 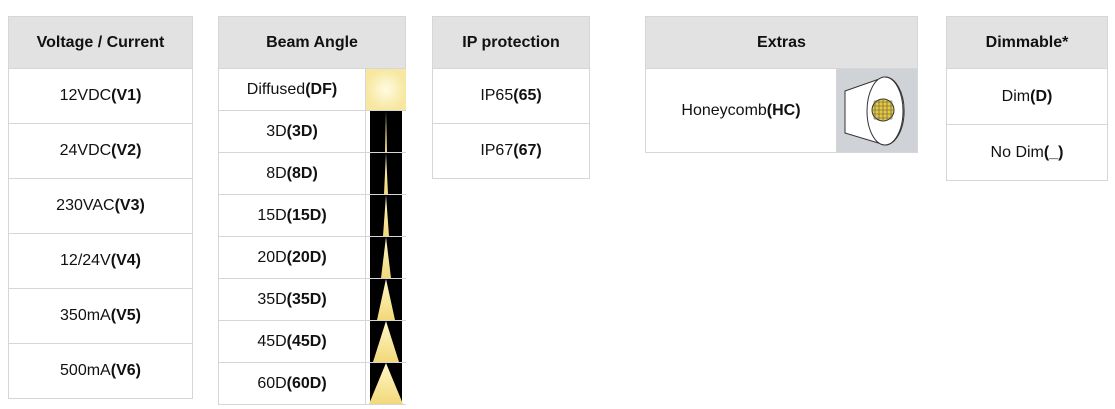 I want to click on option-cell: 45D (45D), so click(x=292, y=342).